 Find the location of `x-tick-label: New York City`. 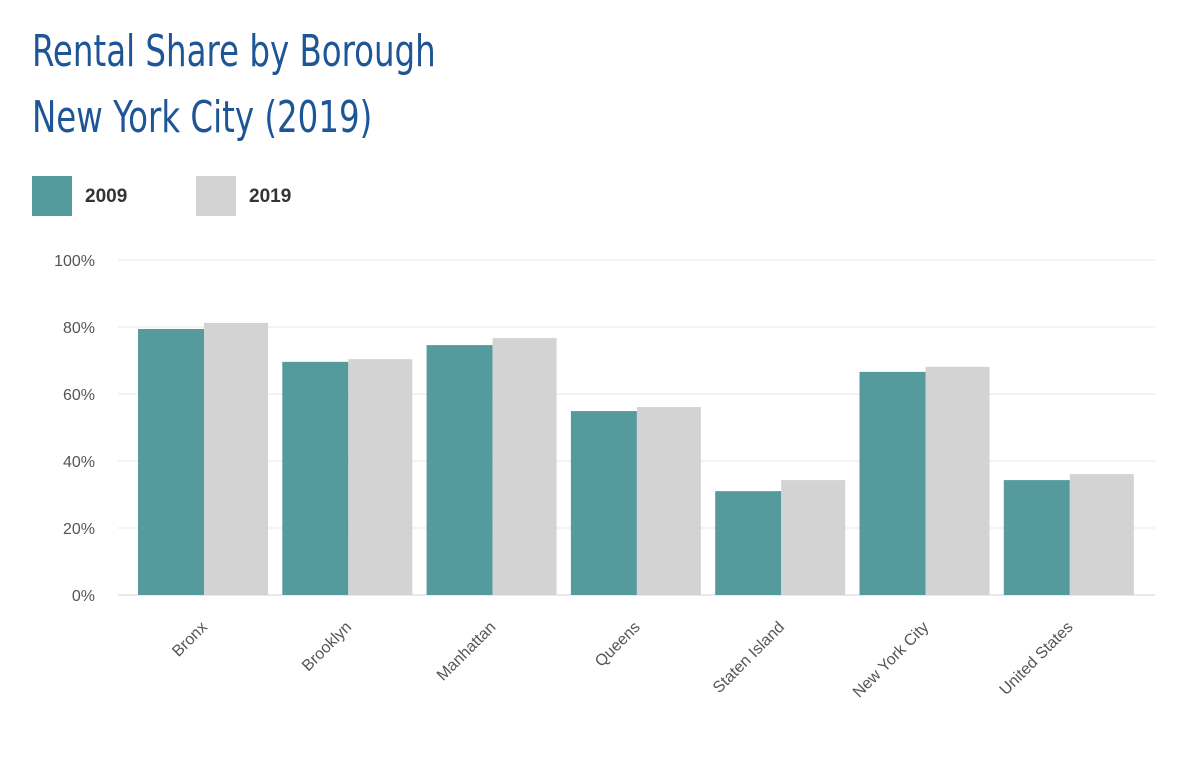

x-tick-label: New York City is located at coordinates (891, 660).